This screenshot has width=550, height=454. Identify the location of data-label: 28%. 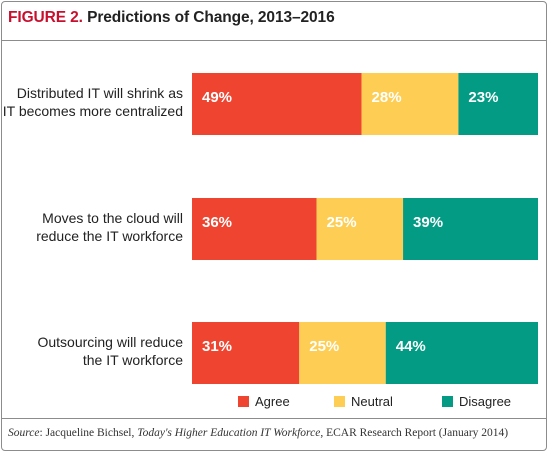
(387, 97).